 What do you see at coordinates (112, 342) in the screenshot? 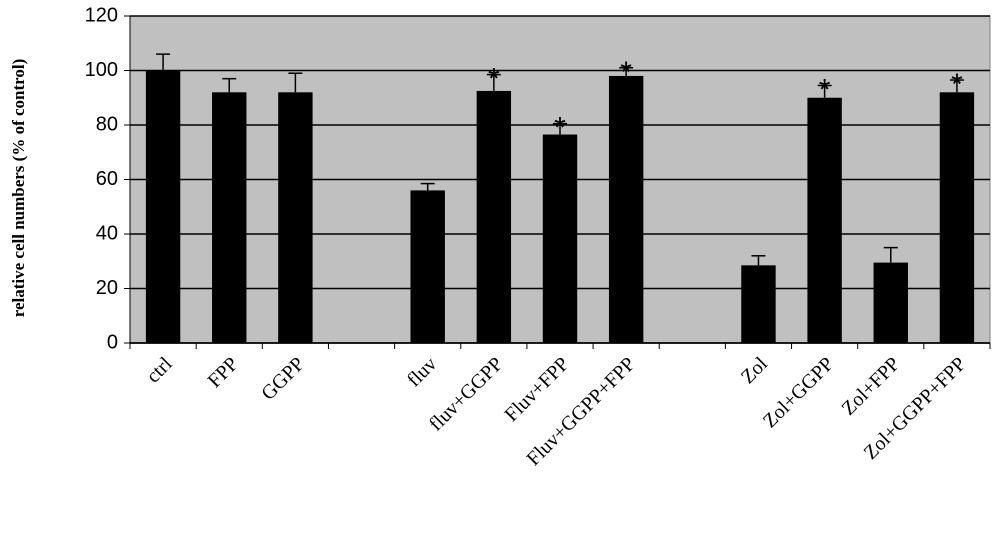
I see `y-tick-label: 0` at bounding box center [112, 342].